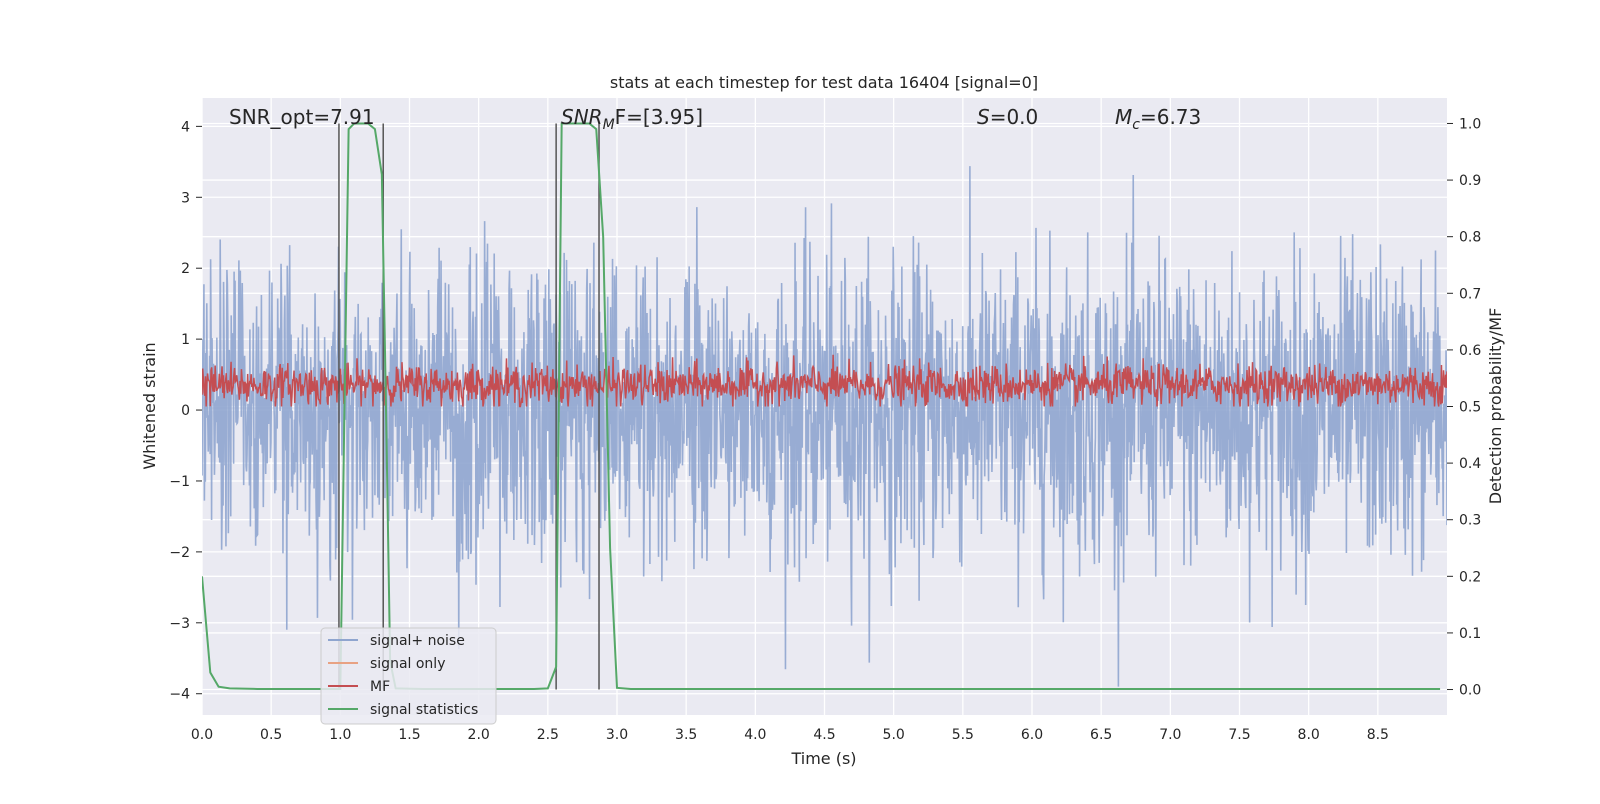 The image size is (1600, 804). Describe the element at coordinates (179, 553) in the screenshot. I see `y-tick-label-left: −2` at that location.